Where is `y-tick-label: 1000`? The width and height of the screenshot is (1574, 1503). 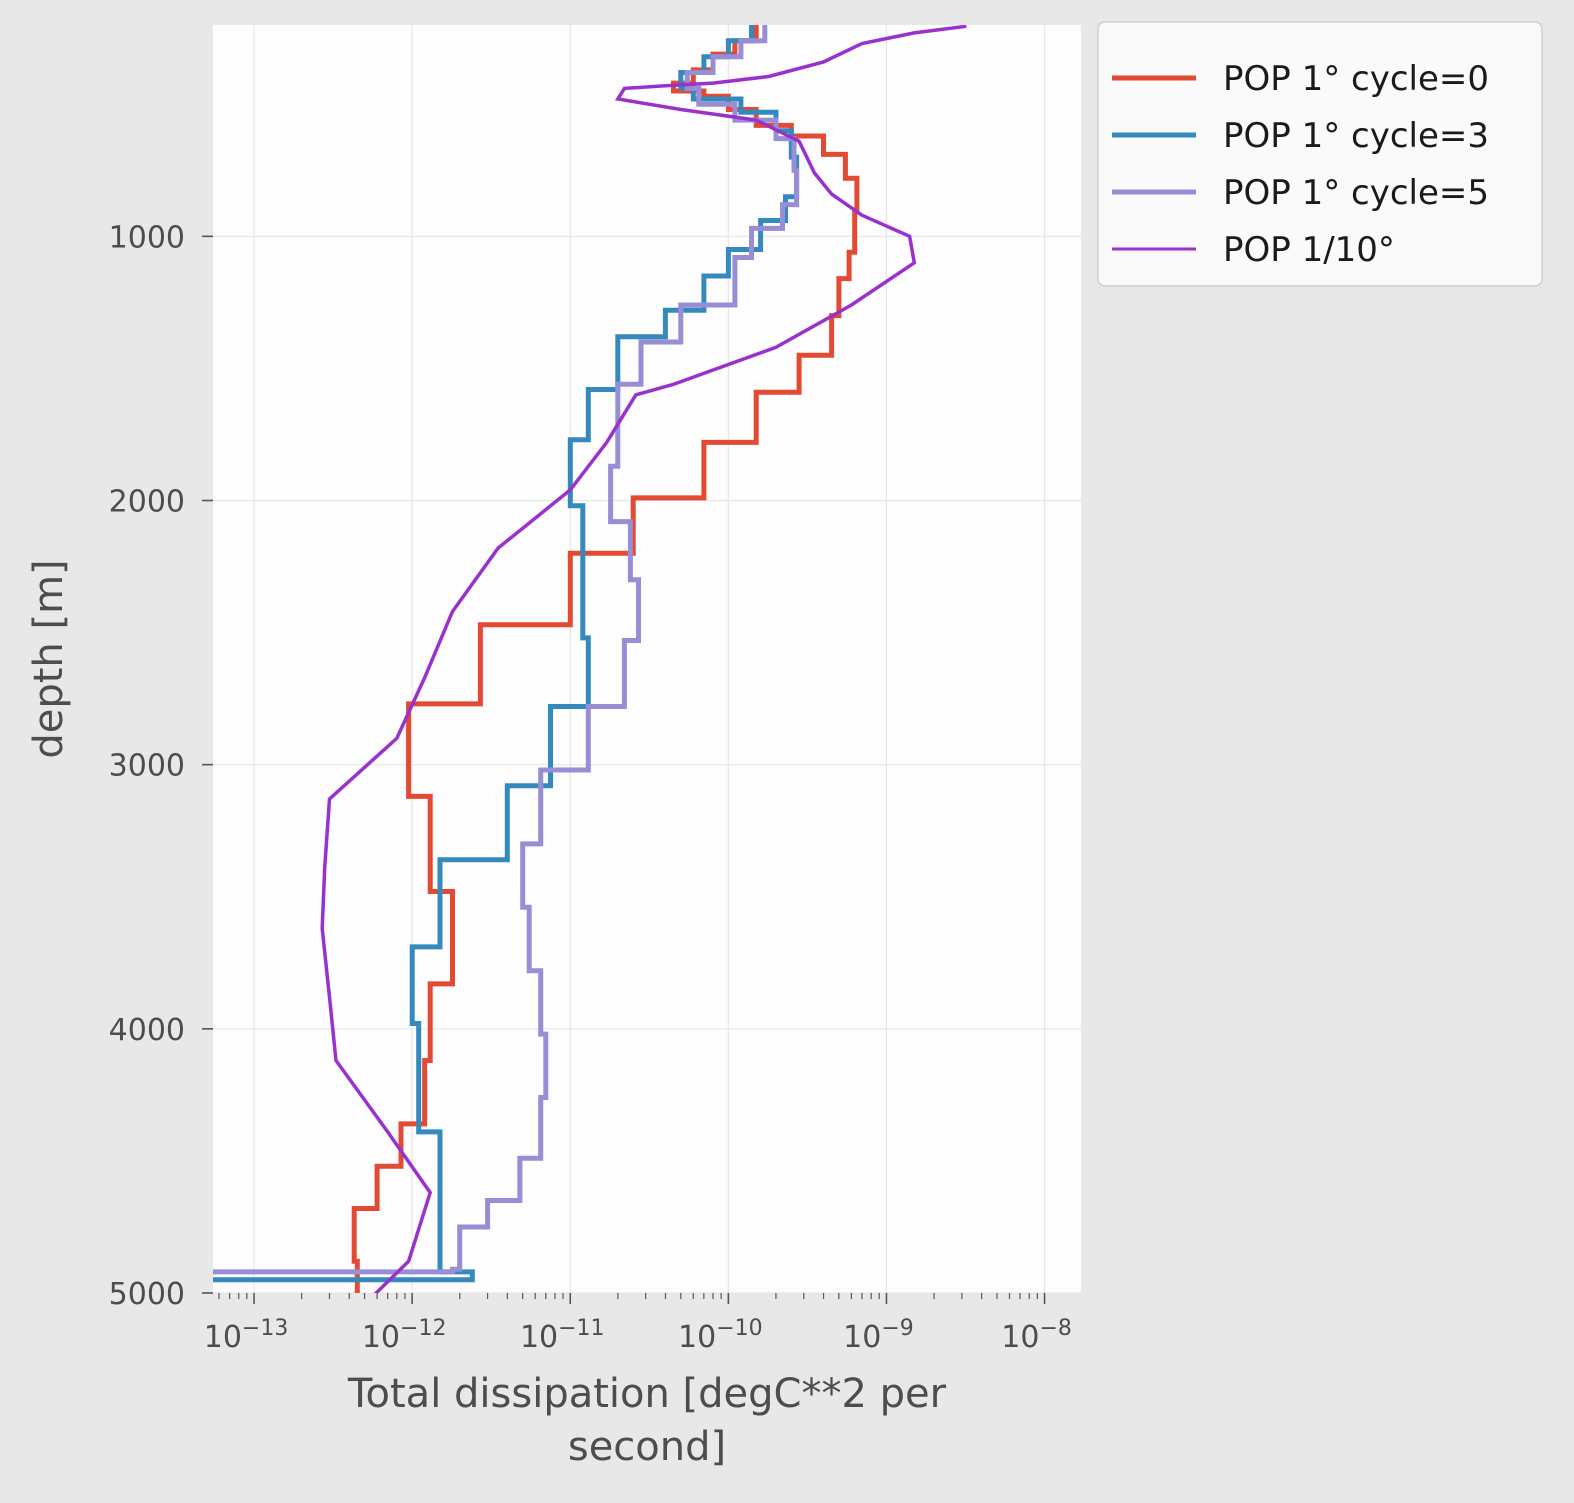
y-tick-label: 1000 is located at coordinates (147, 237).